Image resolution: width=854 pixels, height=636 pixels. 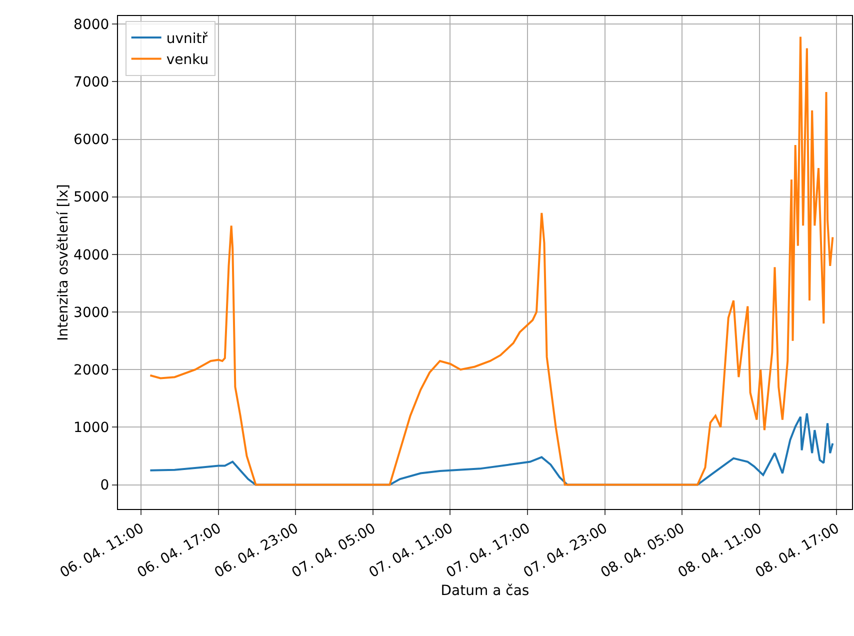 What do you see at coordinates (92, 198) in the screenshot?
I see `y-tick-label: 5000` at bounding box center [92, 198].